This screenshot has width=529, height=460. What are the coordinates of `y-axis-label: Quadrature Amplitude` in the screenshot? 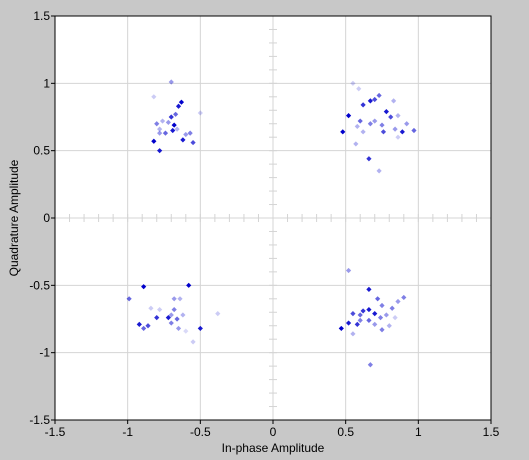 It's located at (14, 217).